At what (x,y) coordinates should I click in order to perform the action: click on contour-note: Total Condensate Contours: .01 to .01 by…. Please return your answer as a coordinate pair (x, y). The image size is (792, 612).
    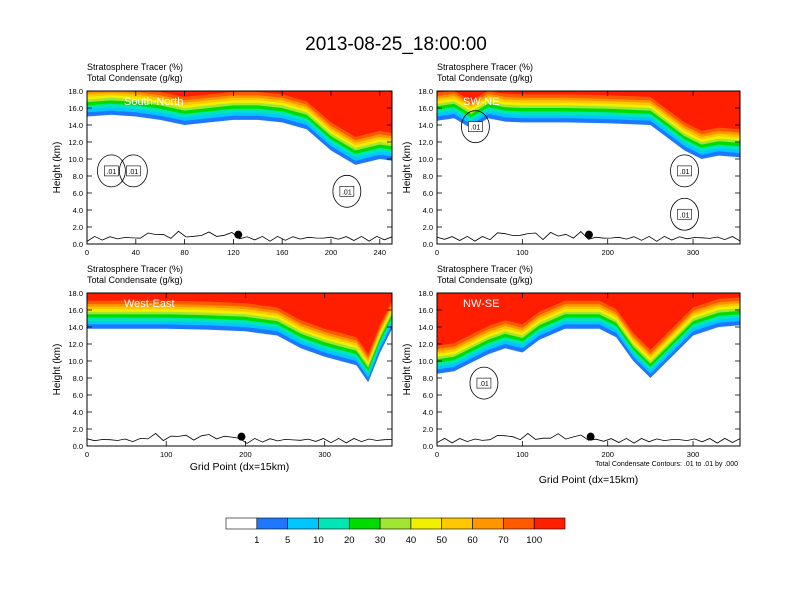
    Looking at the image, I should click on (666, 464).